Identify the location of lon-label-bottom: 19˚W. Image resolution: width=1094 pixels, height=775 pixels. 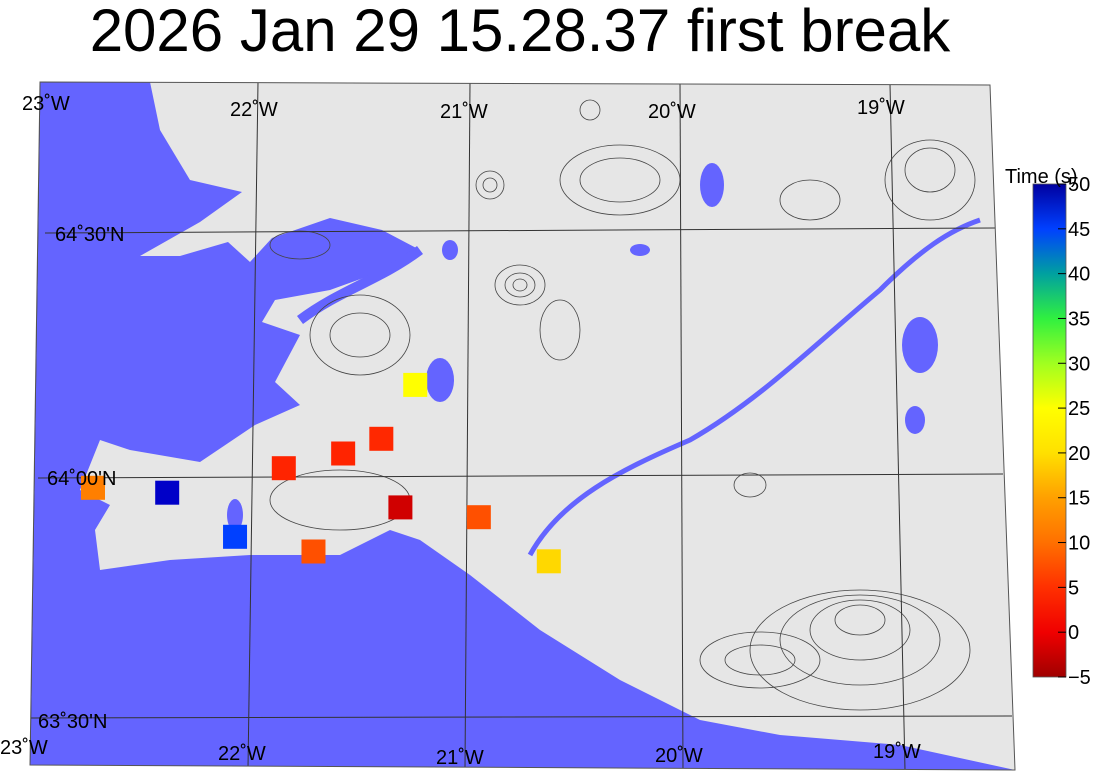
(897, 752).